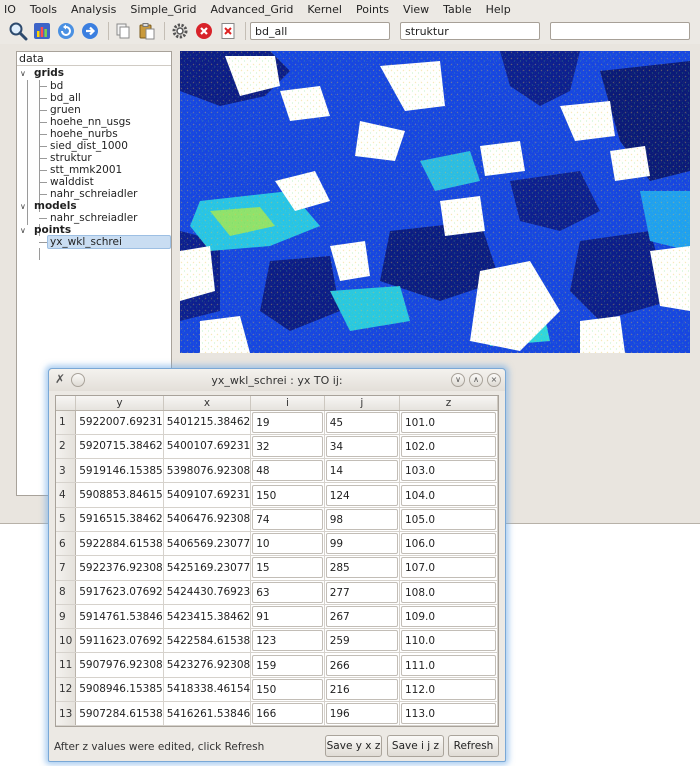 The image size is (700, 766). Describe the element at coordinates (457, 9) in the screenshot. I see `menu-table: Table` at that location.